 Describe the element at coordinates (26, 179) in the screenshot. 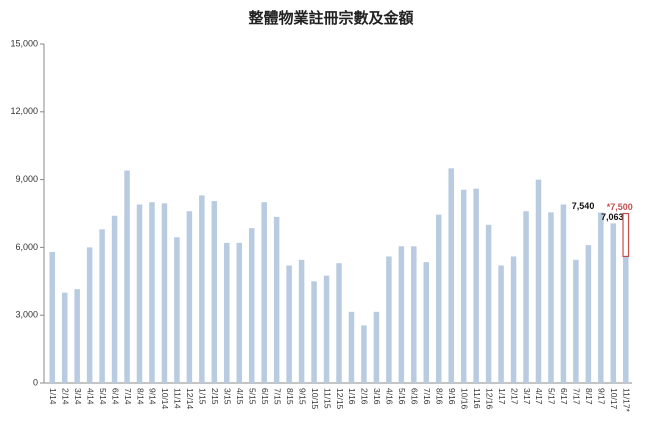

I see `y-tick-label: 9,000` at that location.